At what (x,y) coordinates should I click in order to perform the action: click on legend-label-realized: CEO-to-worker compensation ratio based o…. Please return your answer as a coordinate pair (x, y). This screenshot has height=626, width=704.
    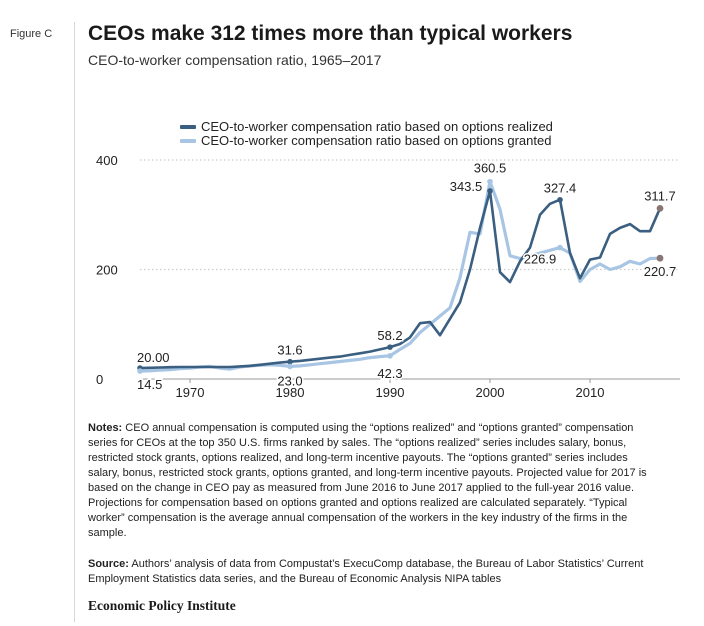
    Looking at the image, I should click on (377, 126).